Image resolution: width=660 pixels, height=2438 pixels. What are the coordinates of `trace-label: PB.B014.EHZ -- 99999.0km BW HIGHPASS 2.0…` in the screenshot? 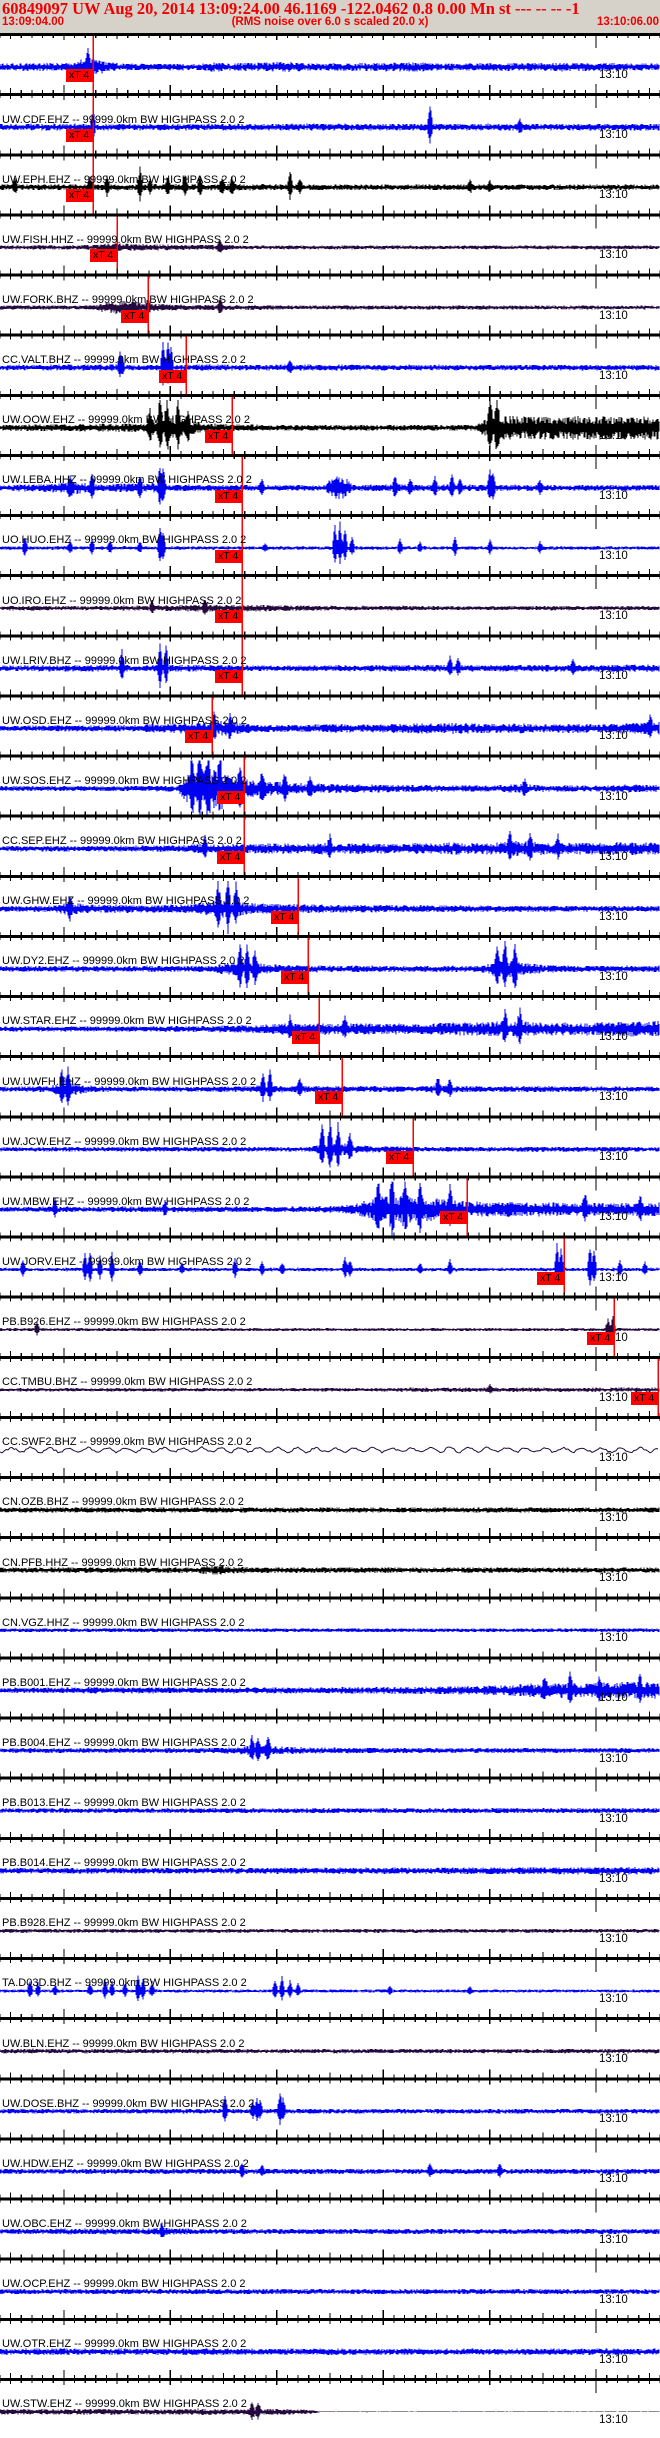 It's located at (124, 1863).